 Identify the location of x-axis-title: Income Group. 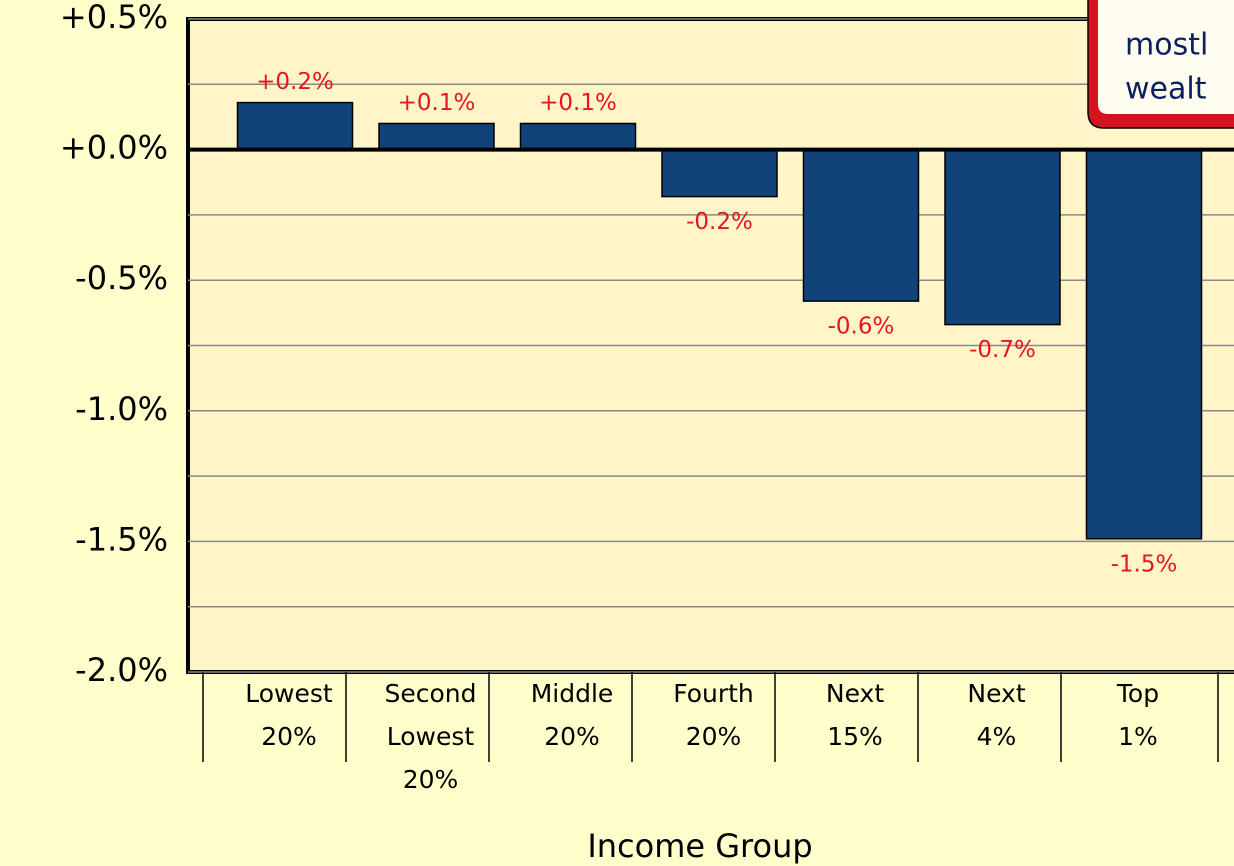
(699, 846).